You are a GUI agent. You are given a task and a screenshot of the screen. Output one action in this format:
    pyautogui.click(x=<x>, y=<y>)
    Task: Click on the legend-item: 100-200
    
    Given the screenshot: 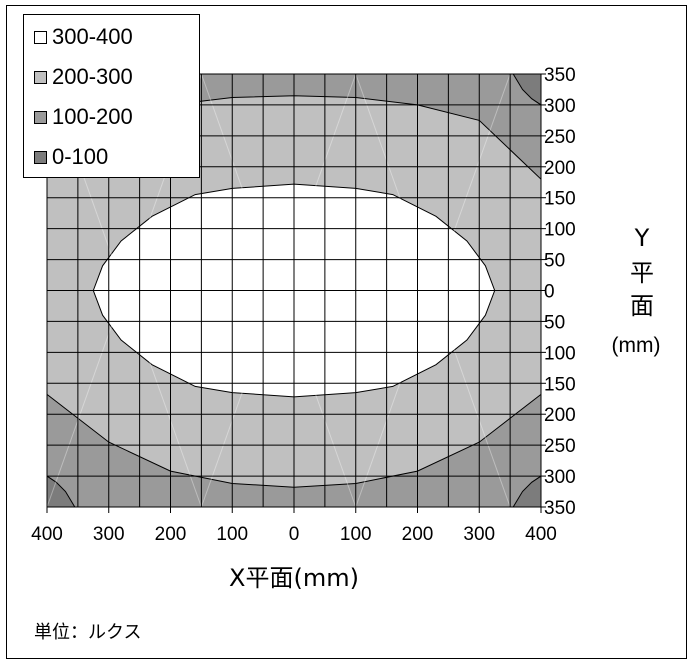 What is the action you would take?
    pyautogui.click(x=83, y=117)
    